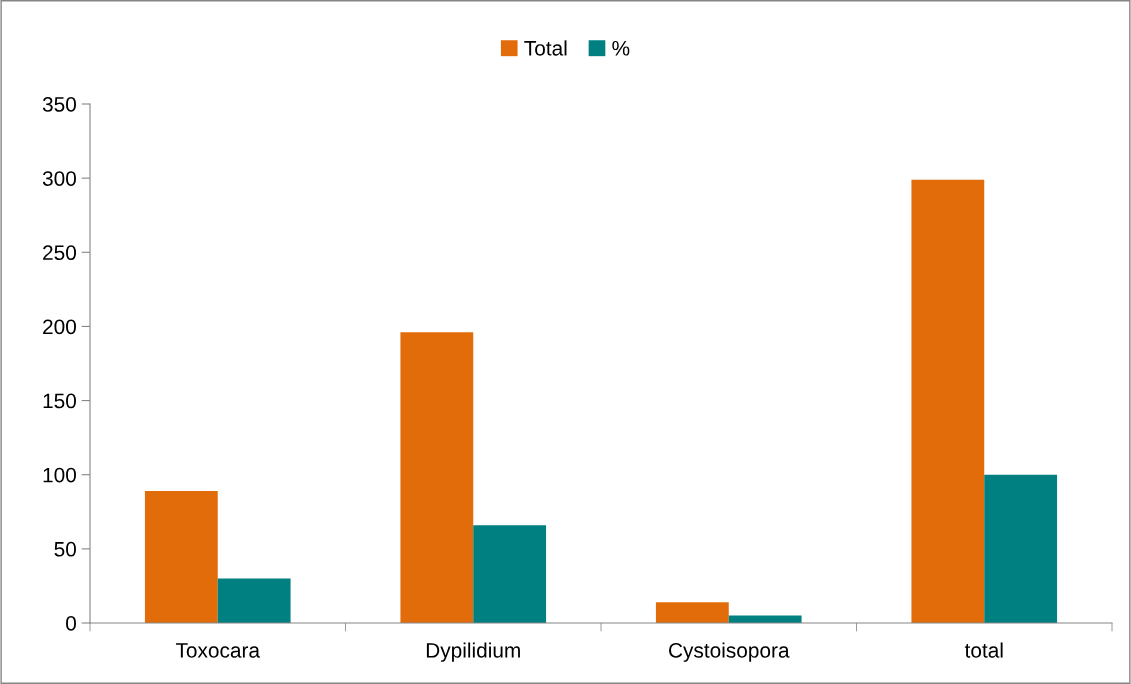  Describe the element at coordinates (545, 48) in the screenshot. I see `legend-label: Total` at that location.